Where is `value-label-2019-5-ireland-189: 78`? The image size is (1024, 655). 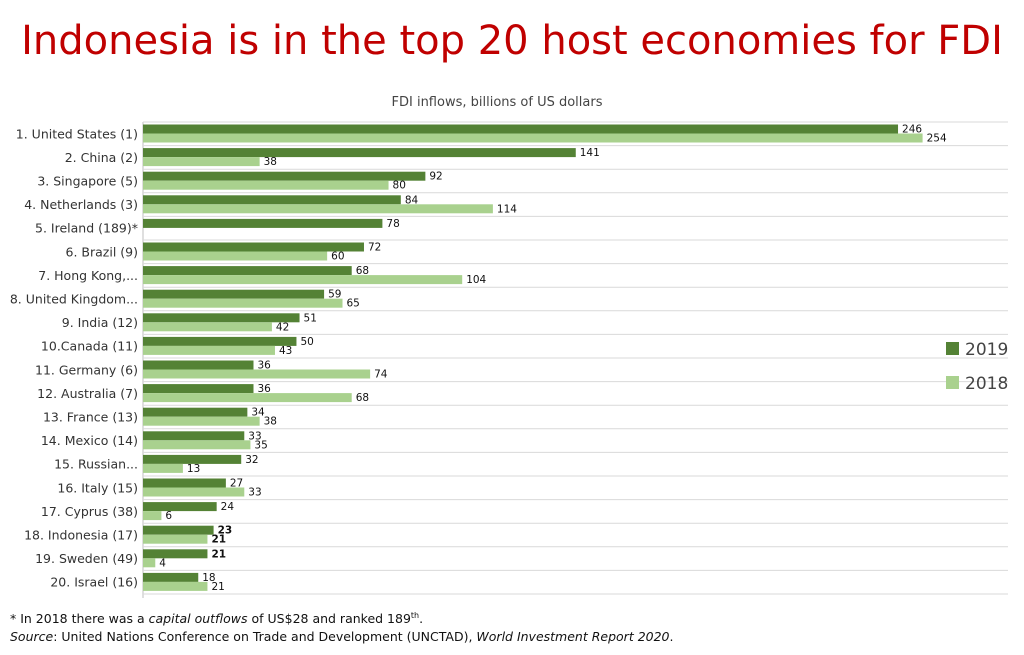 value-label-2019-5-ireland-189: 78 is located at coordinates (392, 224).